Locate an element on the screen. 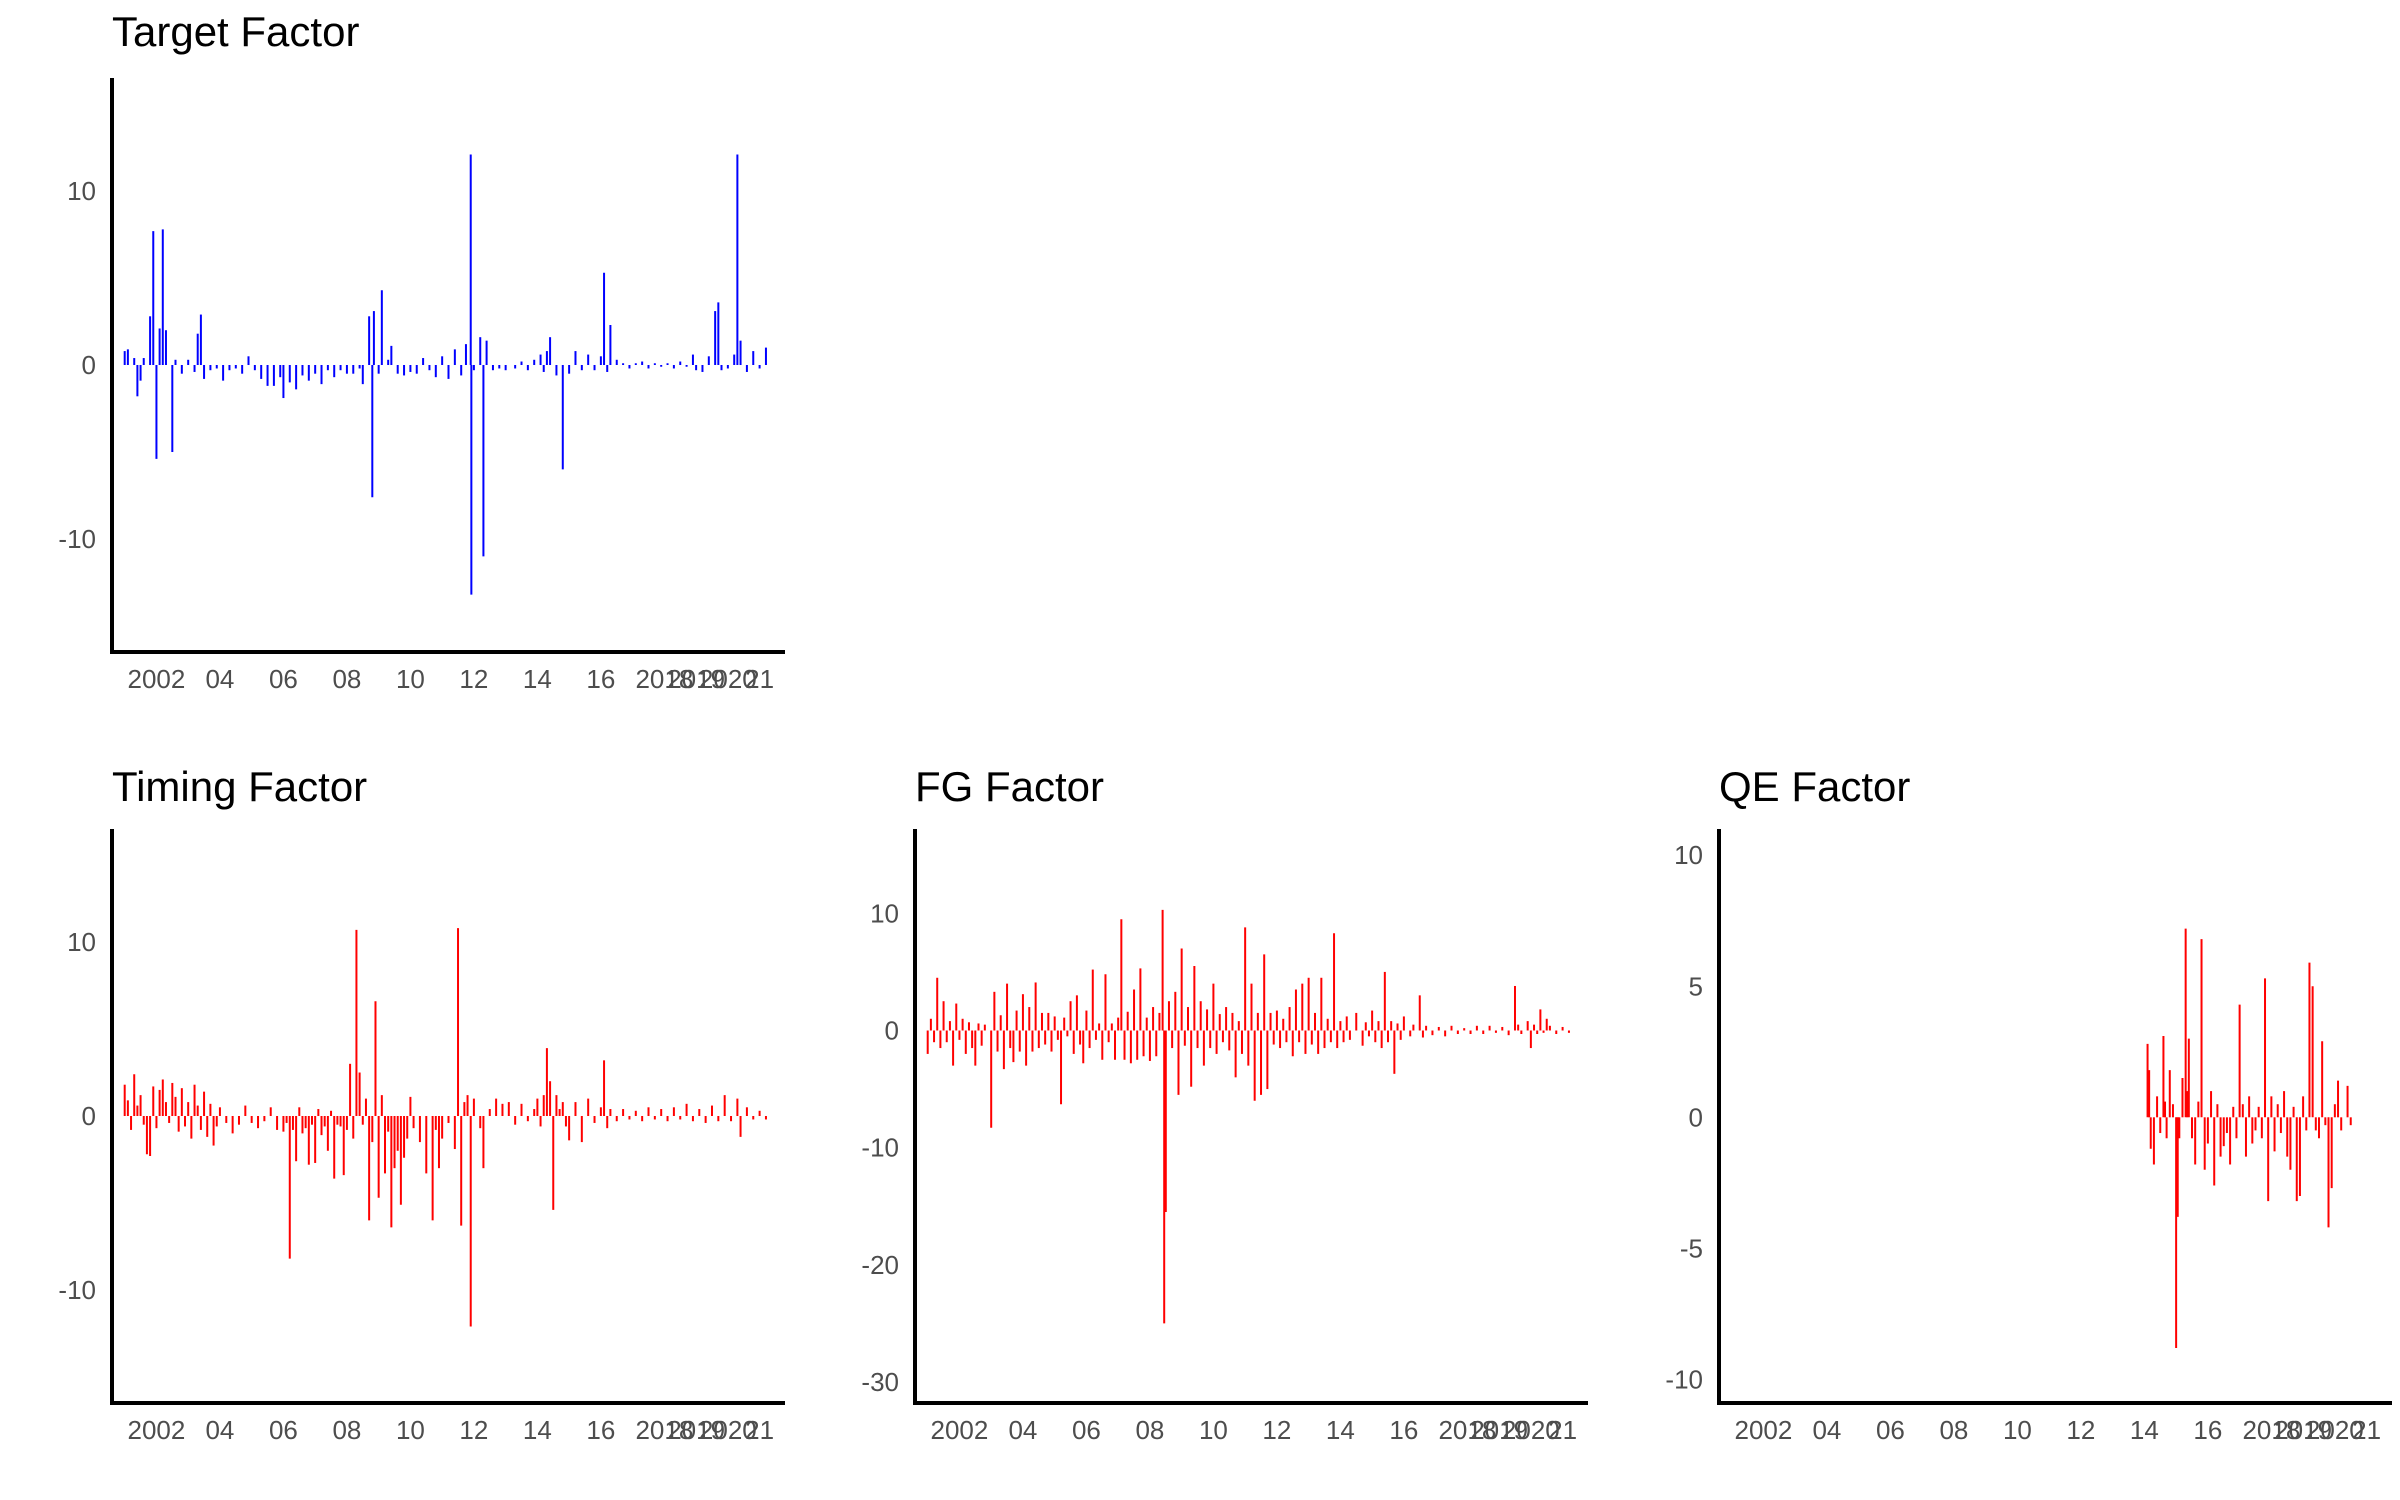  fg-factor-title: FG Factor is located at coordinates (1010, 786).